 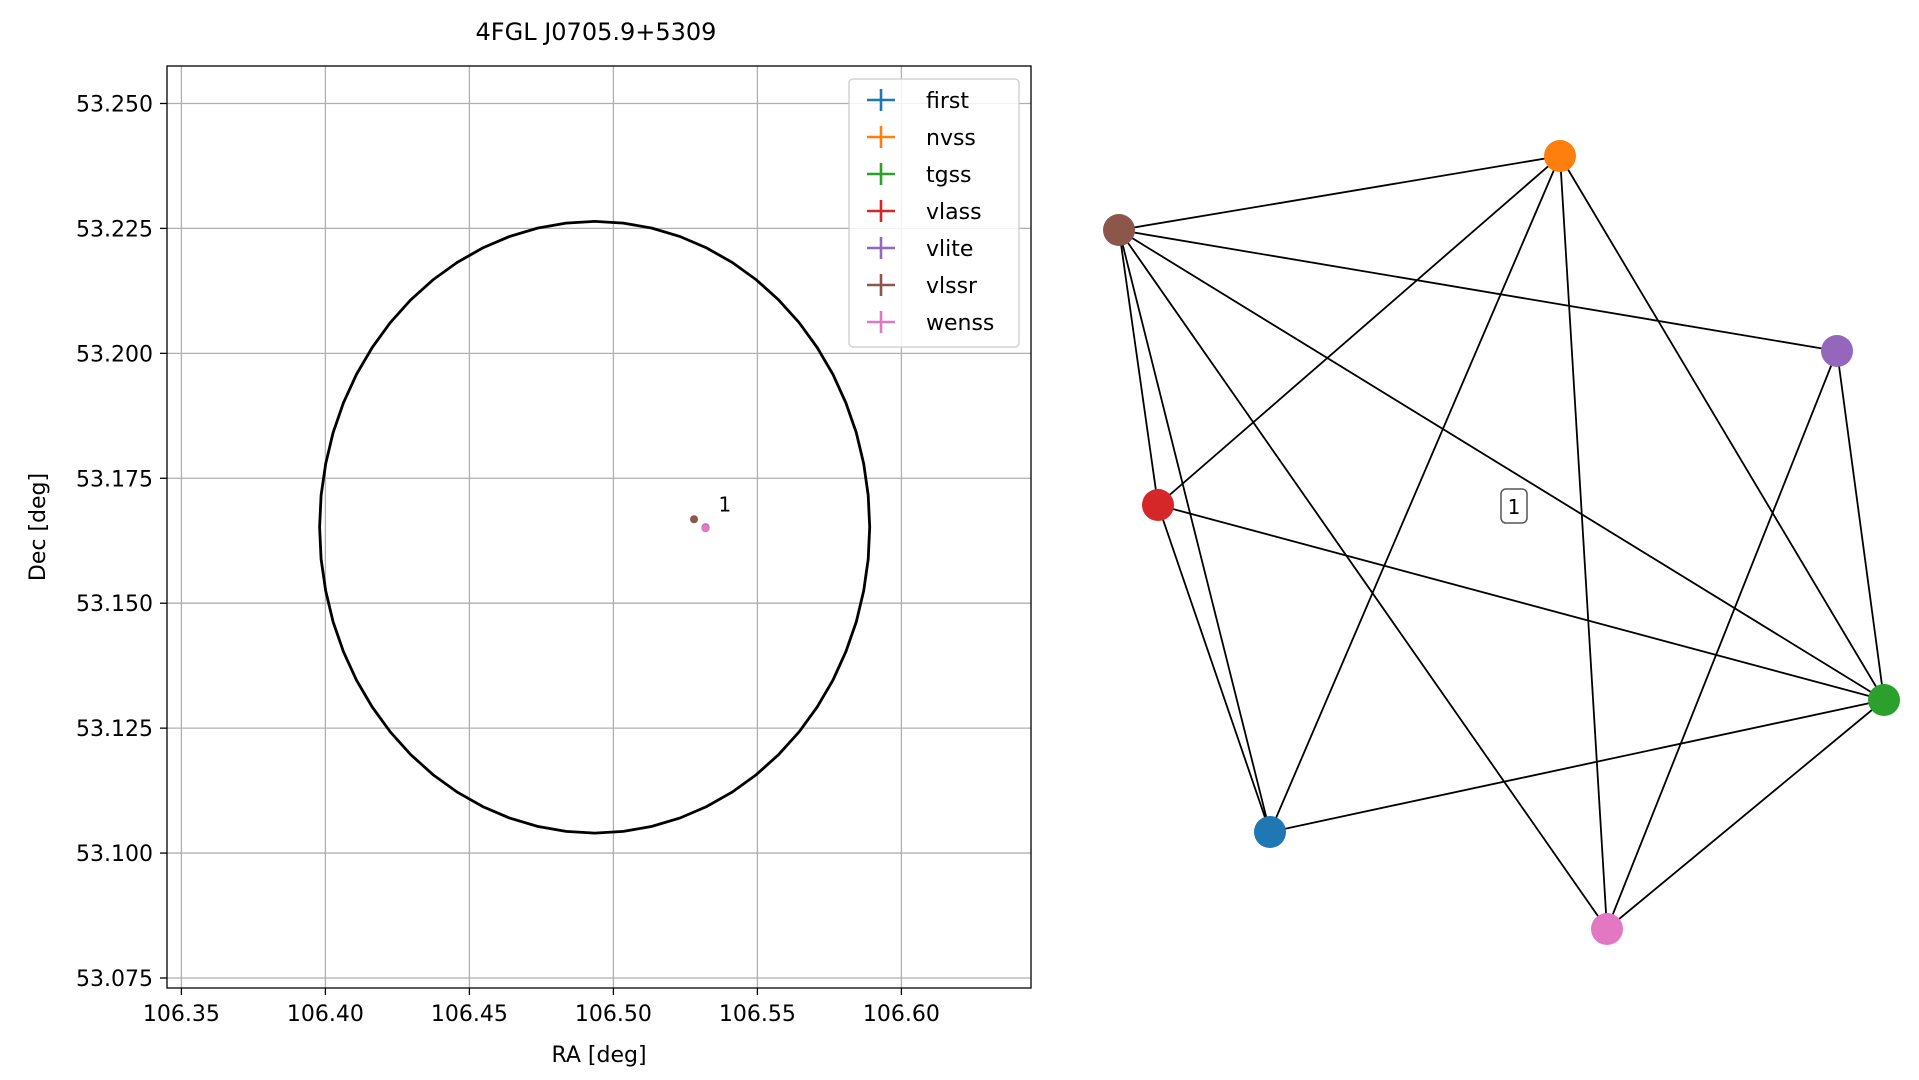 What do you see at coordinates (949, 249) in the screenshot?
I see `legend-label: vlite` at bounding box center [949, 249].